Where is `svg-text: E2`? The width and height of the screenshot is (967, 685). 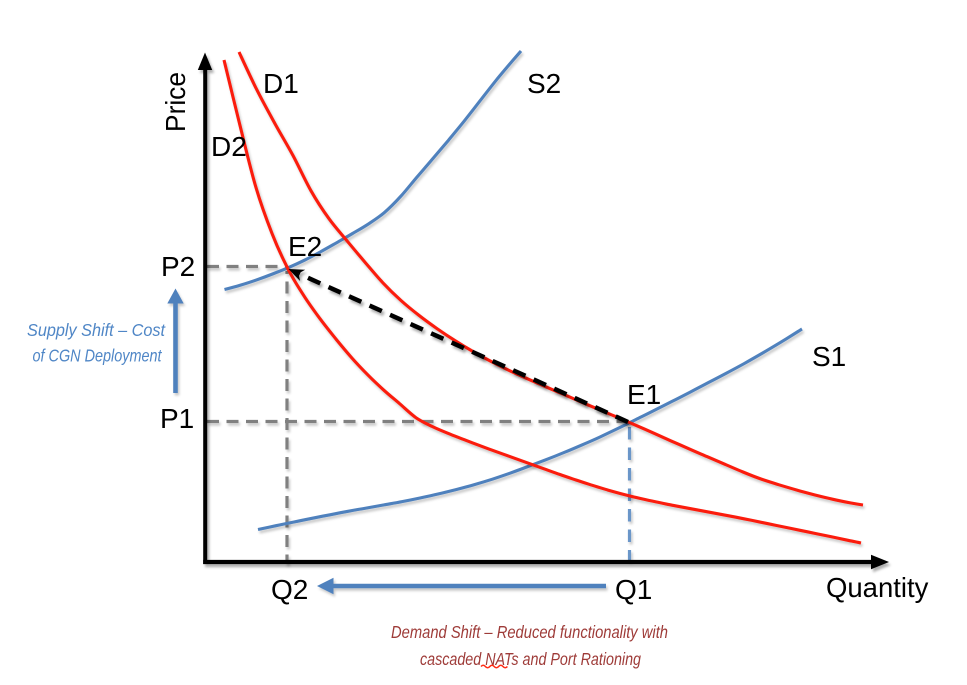
svg-text: E2 is located at coordinates (305, 246).